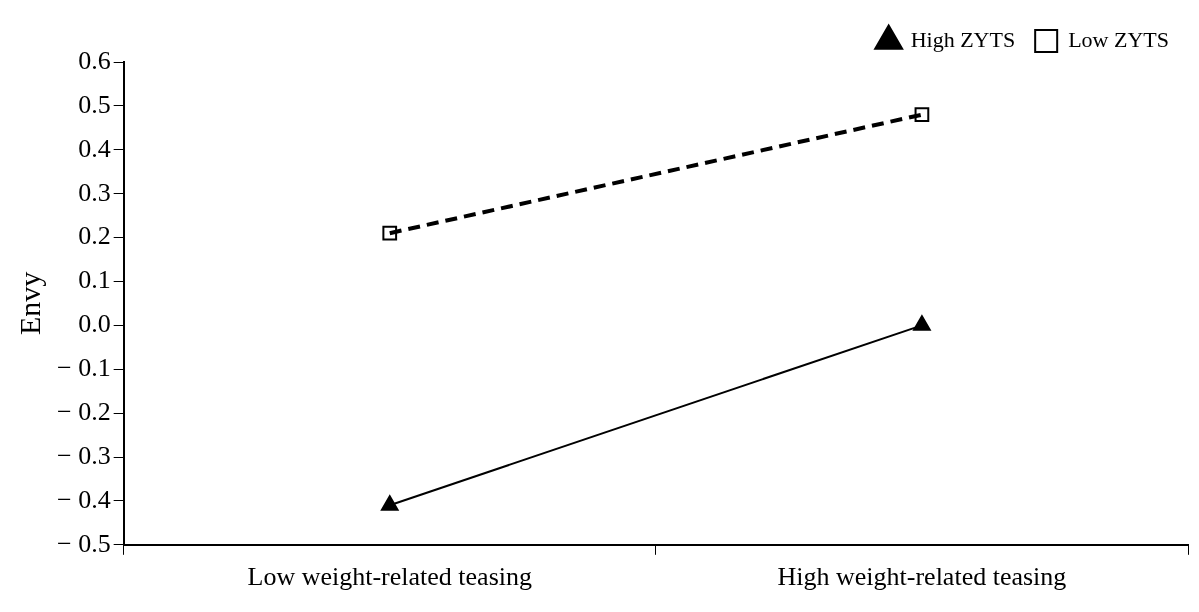 The image size is (1199, 612). What do you see at coordinates (94, 280) in the screenshot?
I see `y-tick-label: 0.1` at bounding box center [94, 280].